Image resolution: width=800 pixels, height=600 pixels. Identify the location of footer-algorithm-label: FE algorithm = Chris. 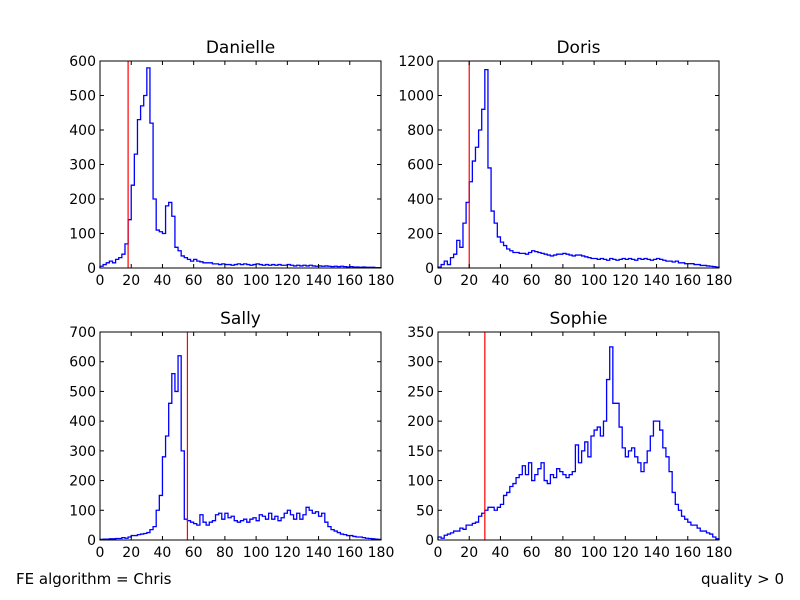
(94, 579).